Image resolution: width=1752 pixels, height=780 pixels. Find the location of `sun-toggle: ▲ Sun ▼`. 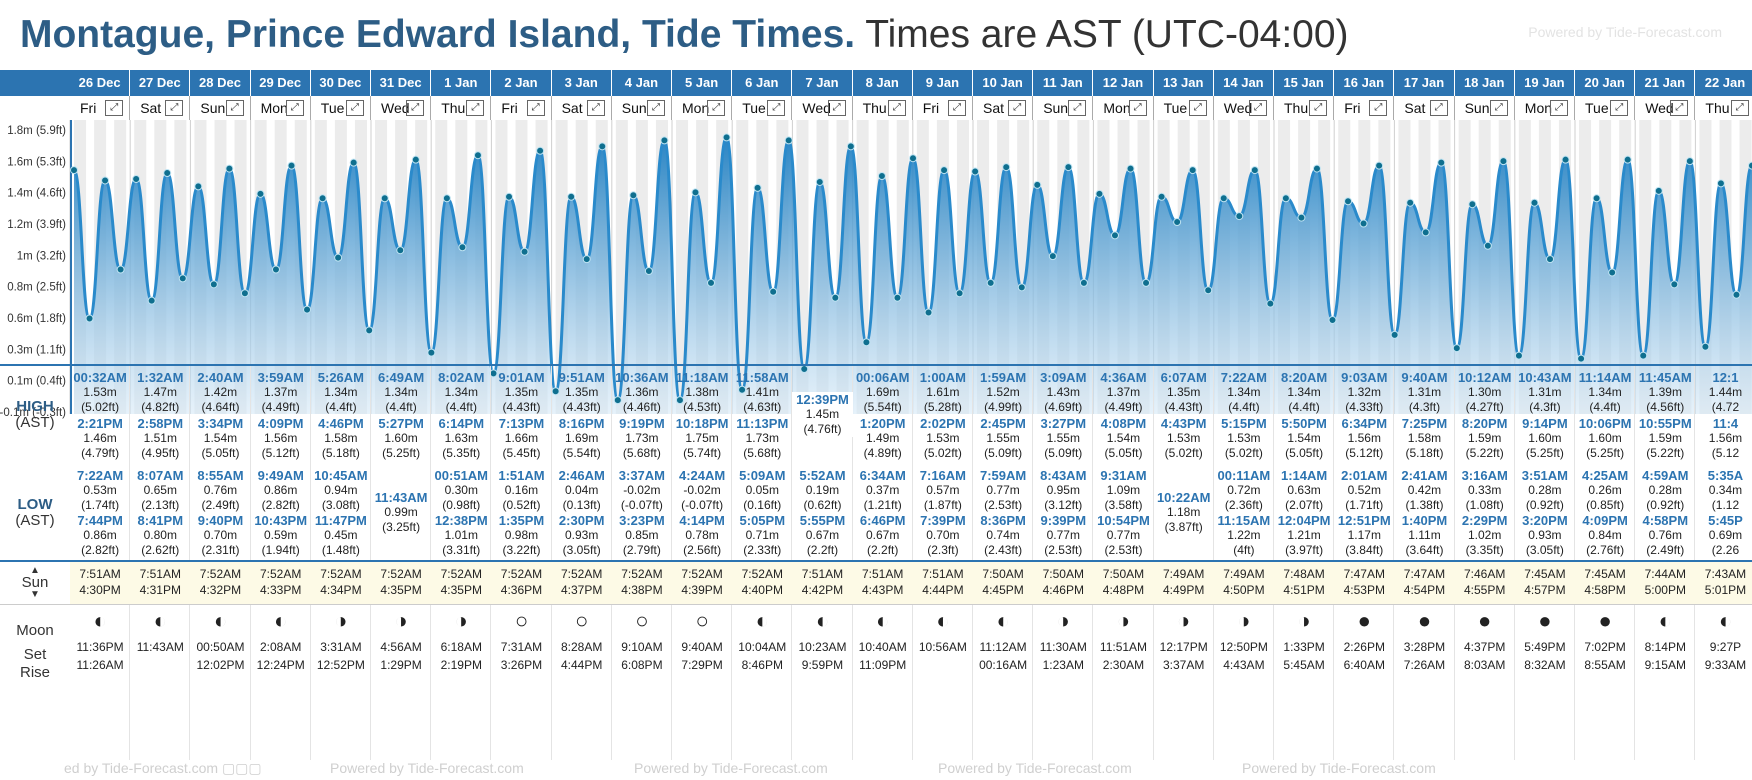

sun-toggle: ▲ Sun ▼ is located at coordinates (35, 584).